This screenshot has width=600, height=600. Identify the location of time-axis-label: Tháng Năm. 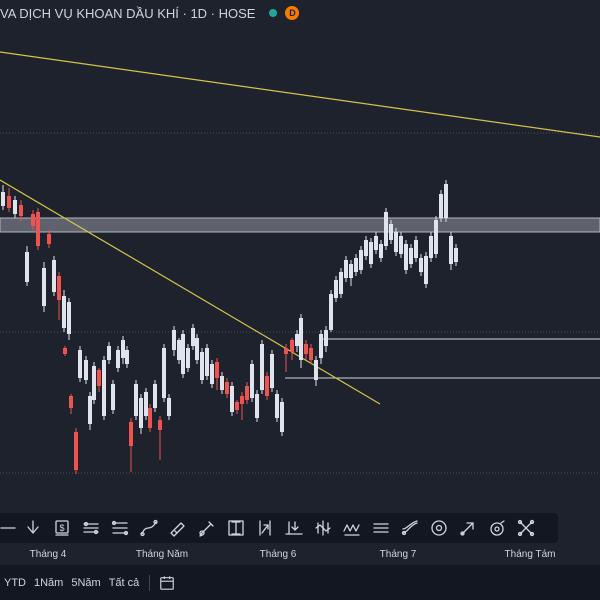
(162, 554).